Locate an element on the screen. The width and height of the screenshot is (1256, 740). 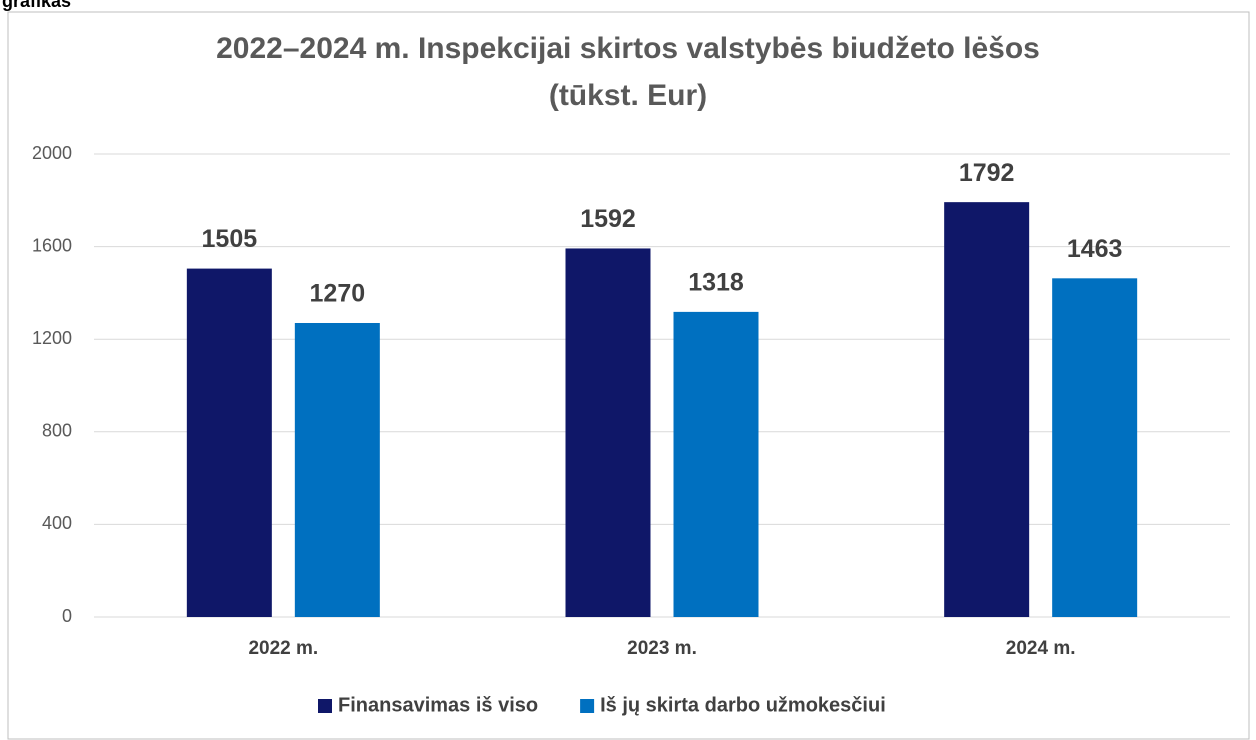
data-label: 1463 is located at coordinates (1095, 249).